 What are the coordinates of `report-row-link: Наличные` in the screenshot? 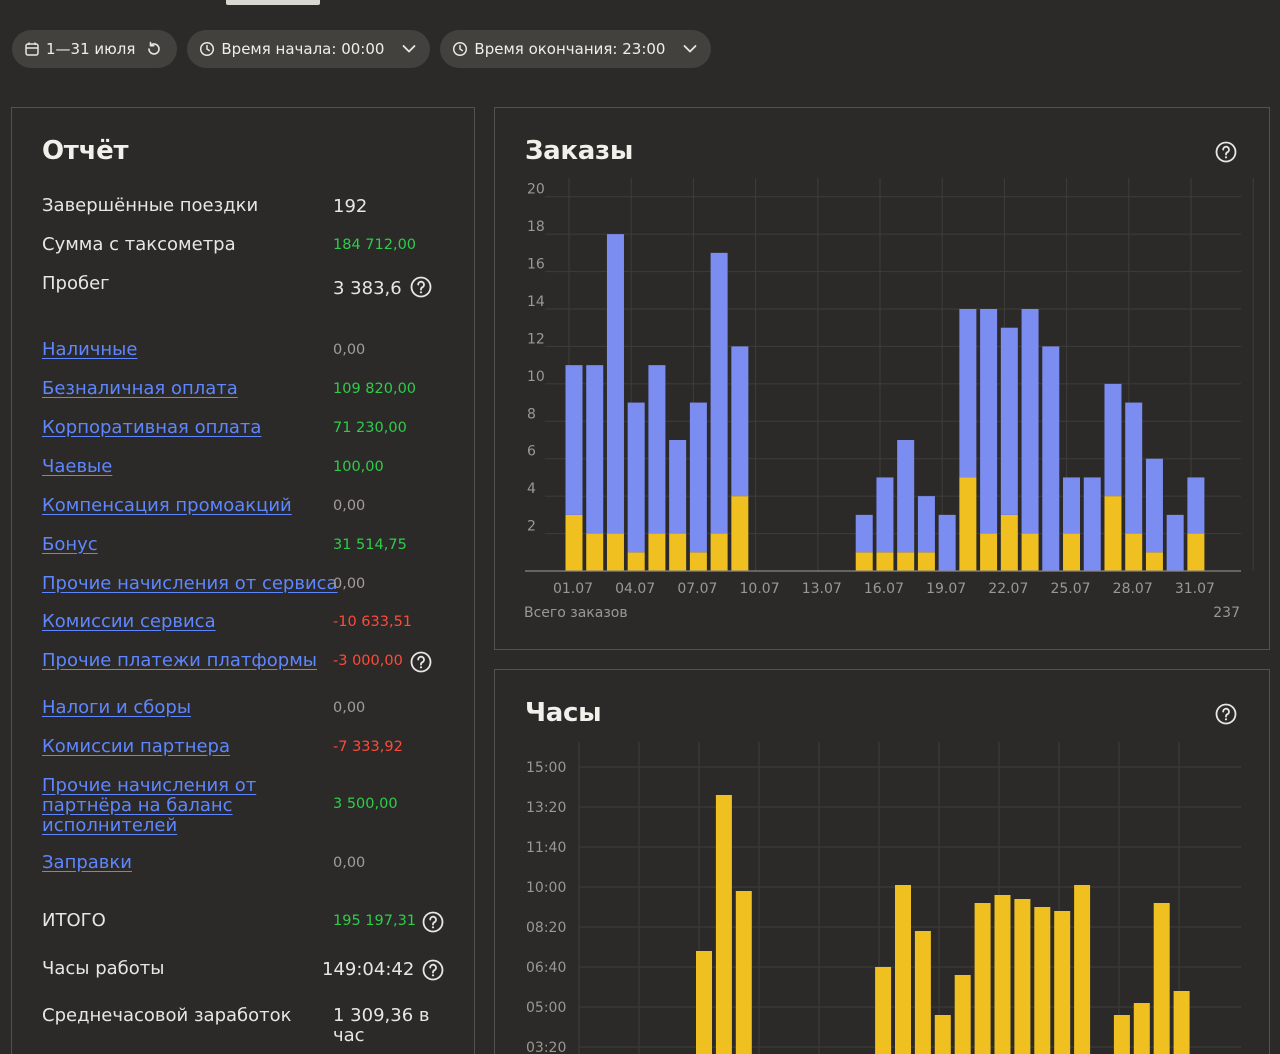 It's located at (90, 349).